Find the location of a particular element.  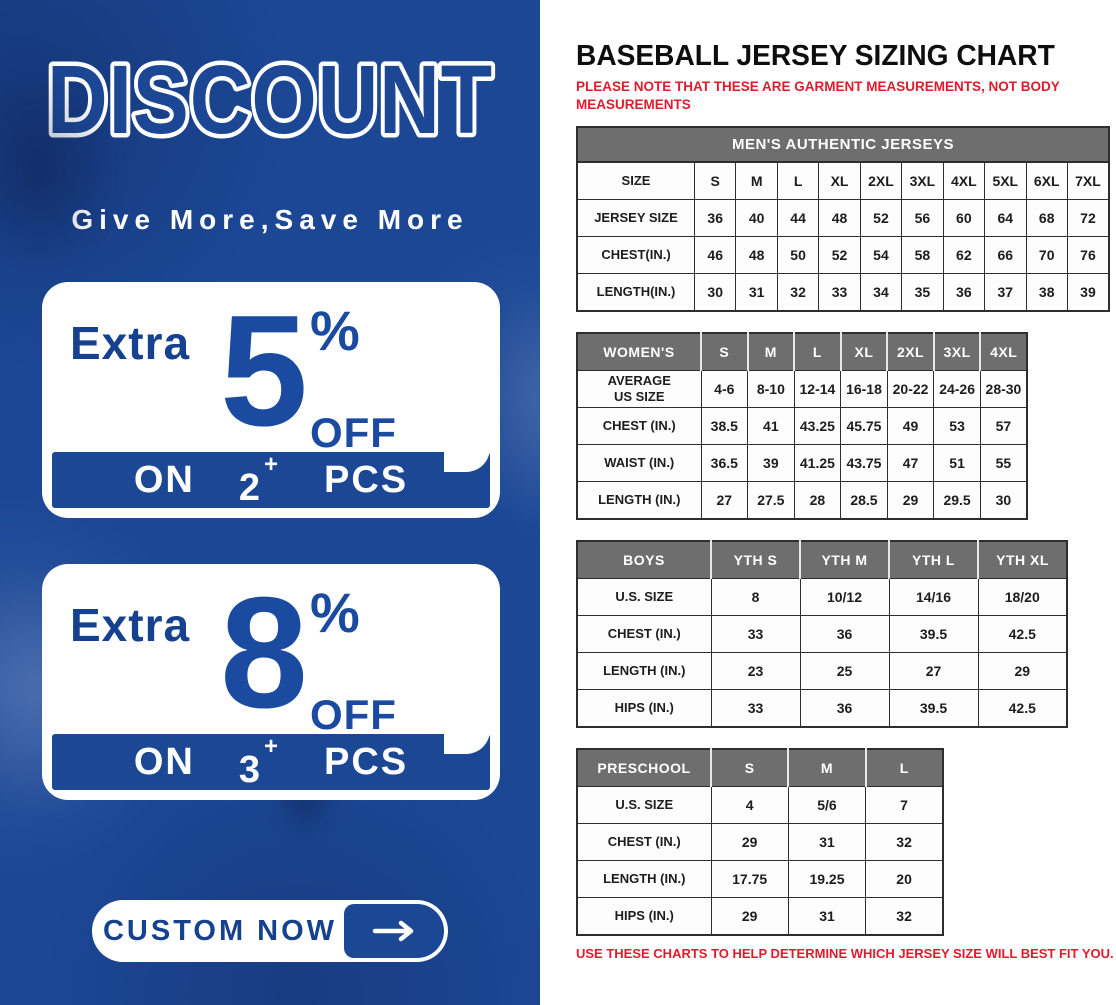

table-caption: MEN'S AUTHENTIC JERSEYS is located at coordinates (843, 144).